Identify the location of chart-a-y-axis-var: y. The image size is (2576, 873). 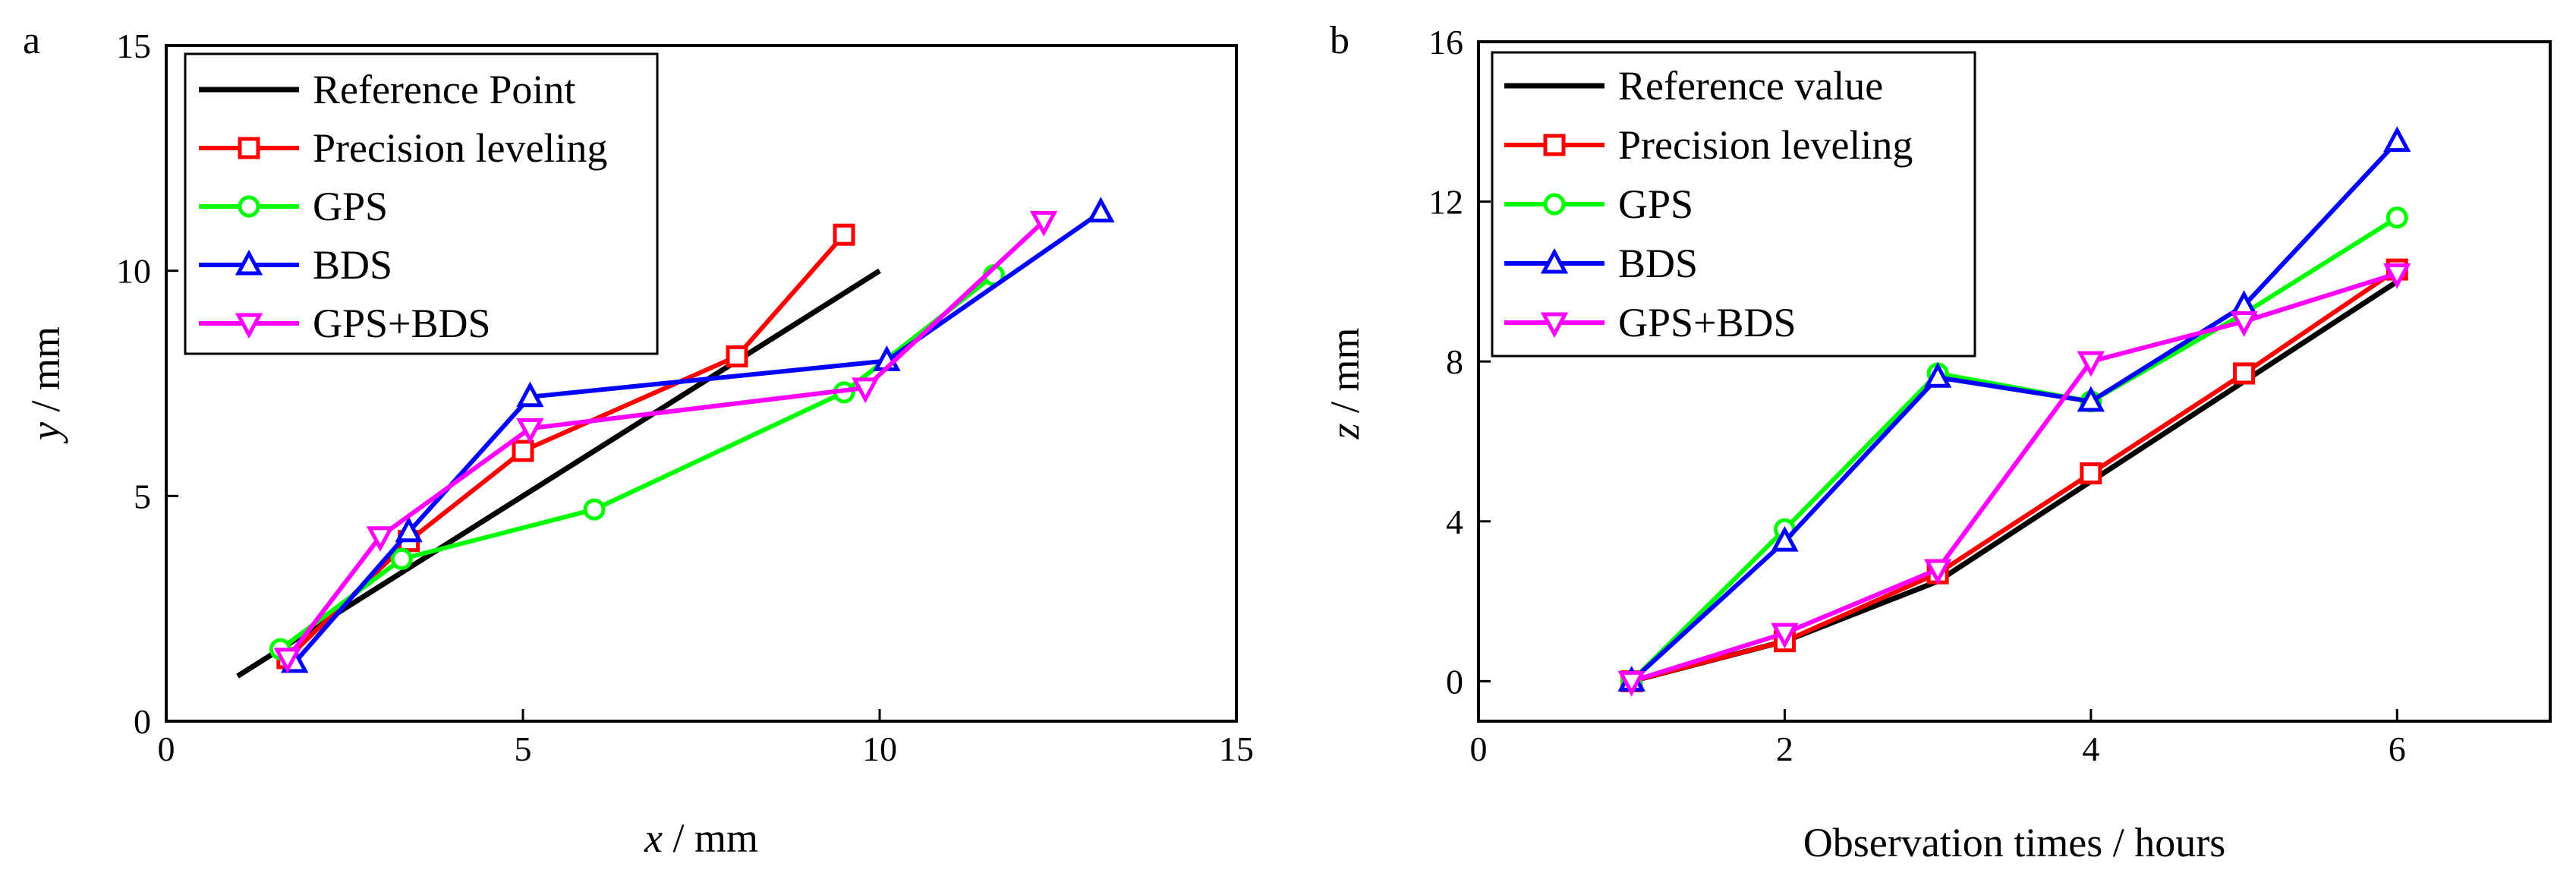
(45, 433).